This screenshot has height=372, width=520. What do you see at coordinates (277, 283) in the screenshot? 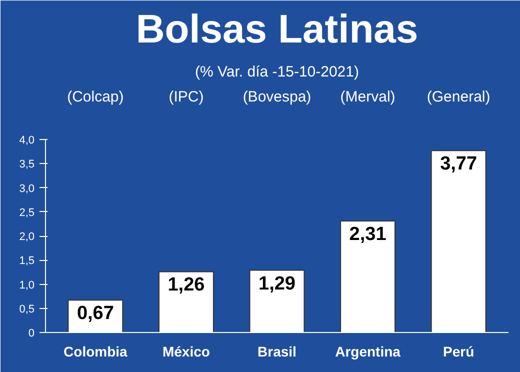
I see `data-label: 1,29` at bounding box center [277, 283].